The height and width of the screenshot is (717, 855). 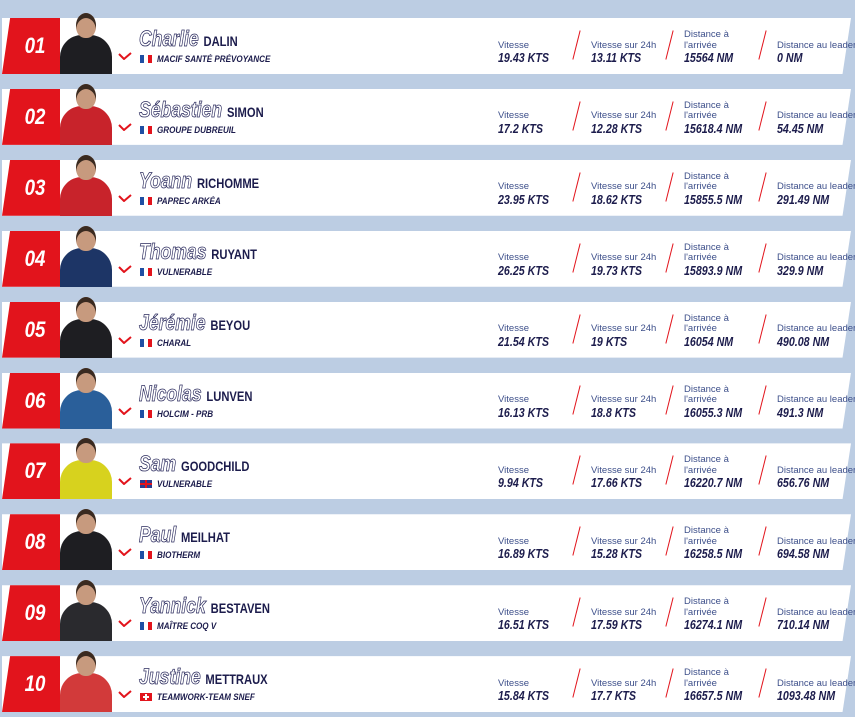 What do you see at coordinates (538, 259) in the screenshot?
I see `stat-speed: Vitesse 26.25 KTS` at bounding box center [538, 259].